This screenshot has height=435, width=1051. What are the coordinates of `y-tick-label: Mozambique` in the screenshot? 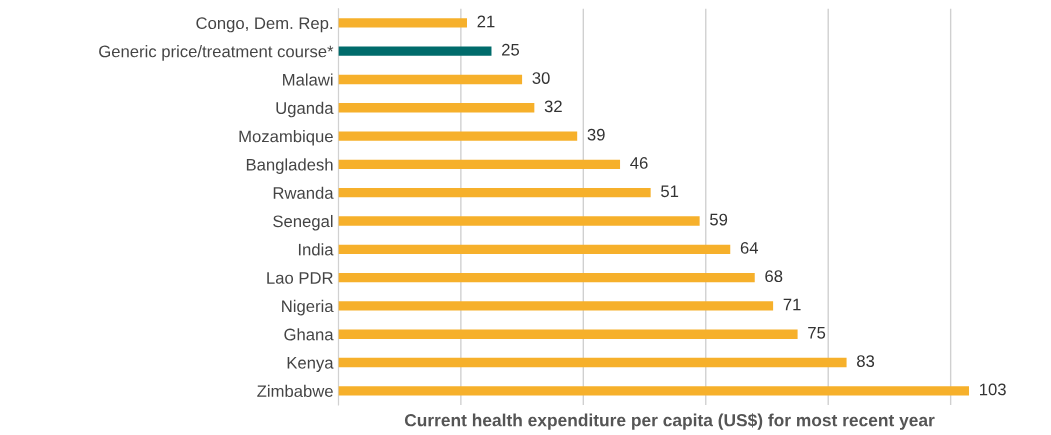 It's located at (286, 138).